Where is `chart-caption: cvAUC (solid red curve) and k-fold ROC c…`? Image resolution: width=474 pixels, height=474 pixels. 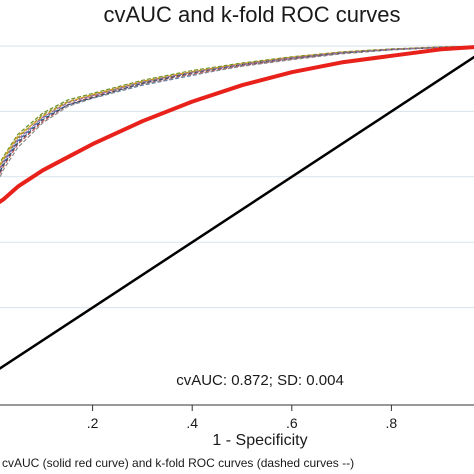
chart-caption: cvAUC (solid red curve) and k-fold ROC c… is located at coordinates (178, 463).